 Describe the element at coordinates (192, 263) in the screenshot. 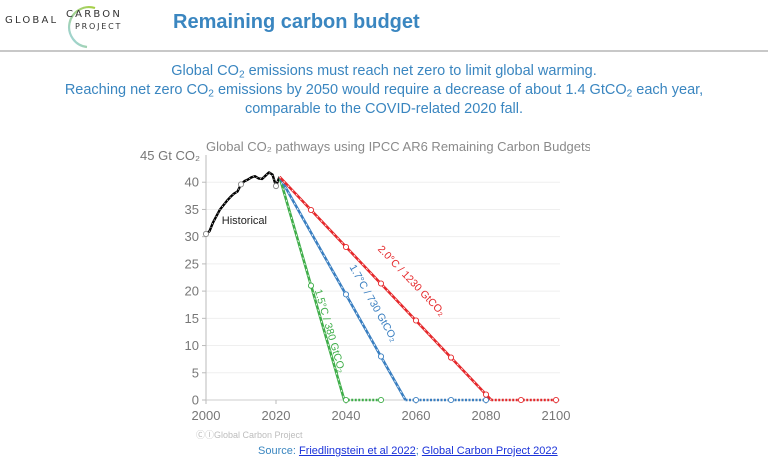

I see `y-tick-label: 25` at that location.